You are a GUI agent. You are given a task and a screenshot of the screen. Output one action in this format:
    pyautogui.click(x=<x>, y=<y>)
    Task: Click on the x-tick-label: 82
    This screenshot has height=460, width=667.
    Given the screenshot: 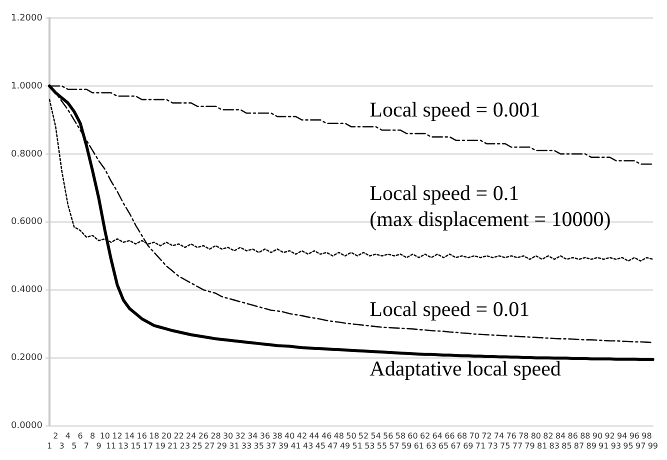 What is the action you would take?
    pyautogui.click(x=548, y=436)
    